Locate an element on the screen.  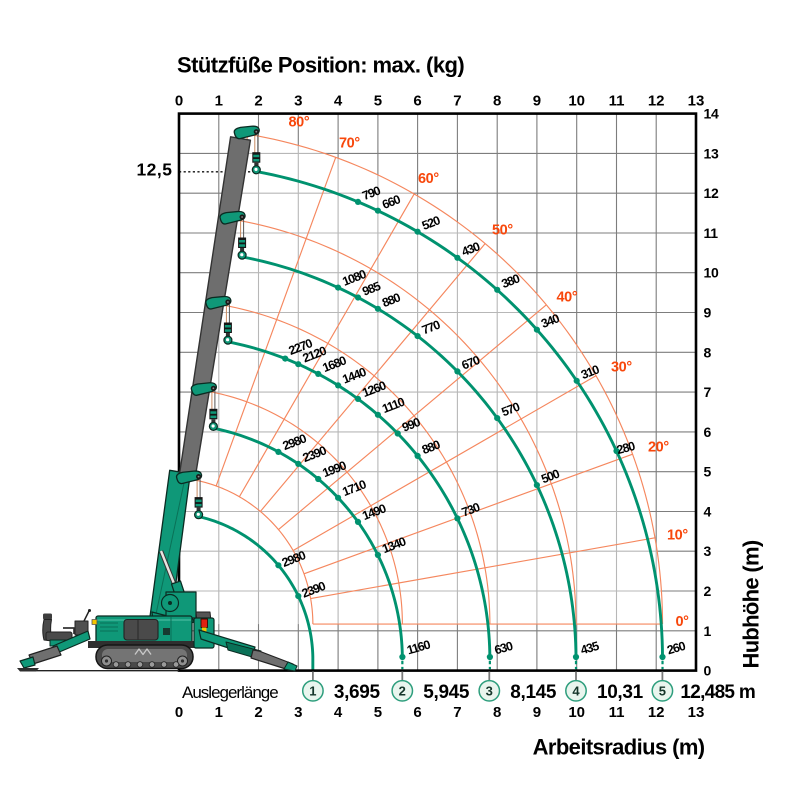
svg-text: 730 is located at coordinates (471, 510).